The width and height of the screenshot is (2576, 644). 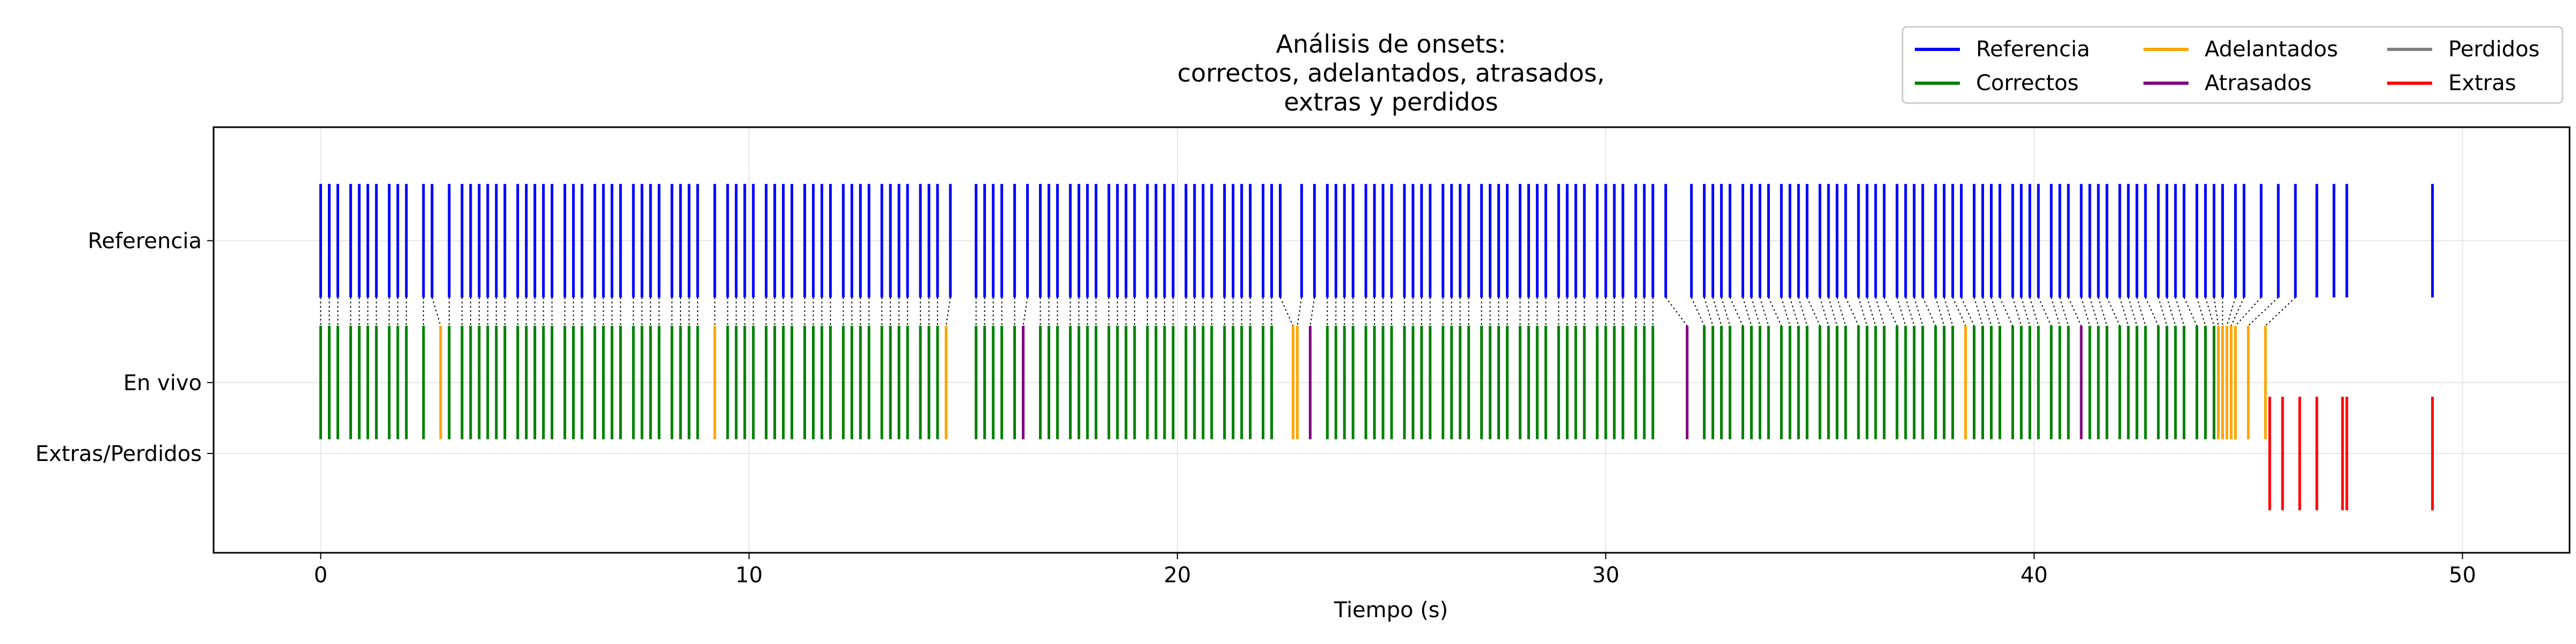 I want to click on x-tick-label: 40, so click(x=2034, y=575).